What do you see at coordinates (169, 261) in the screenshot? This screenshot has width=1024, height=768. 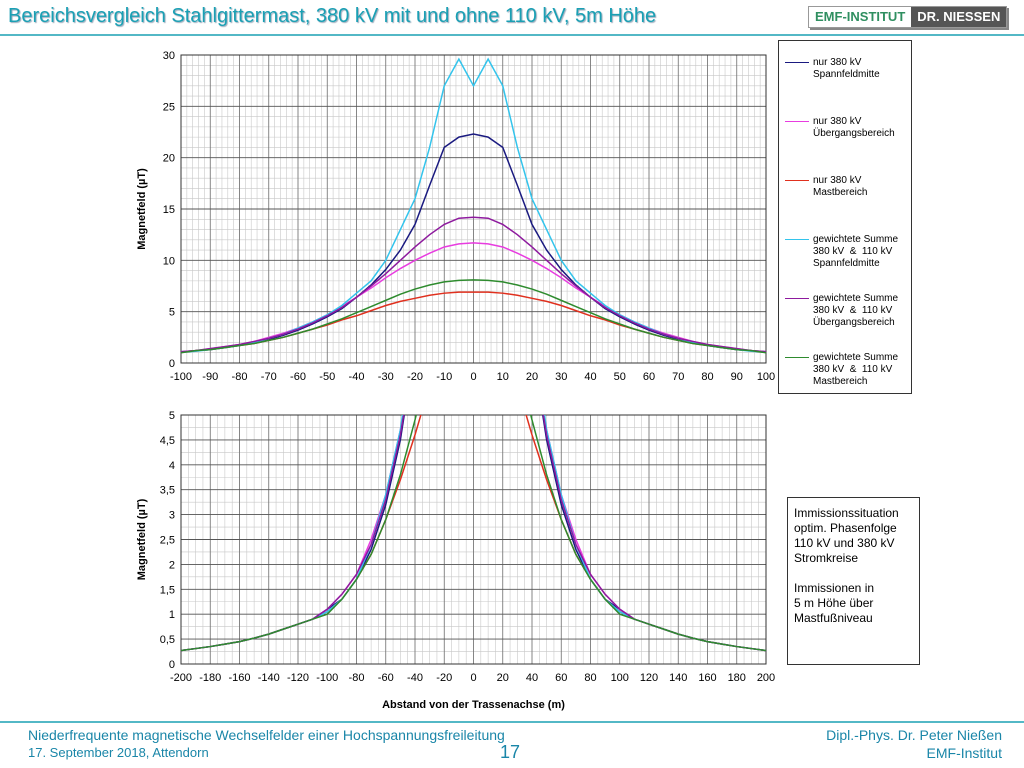 I see `y-tick-label: 10` at bounding box center [169, 261].